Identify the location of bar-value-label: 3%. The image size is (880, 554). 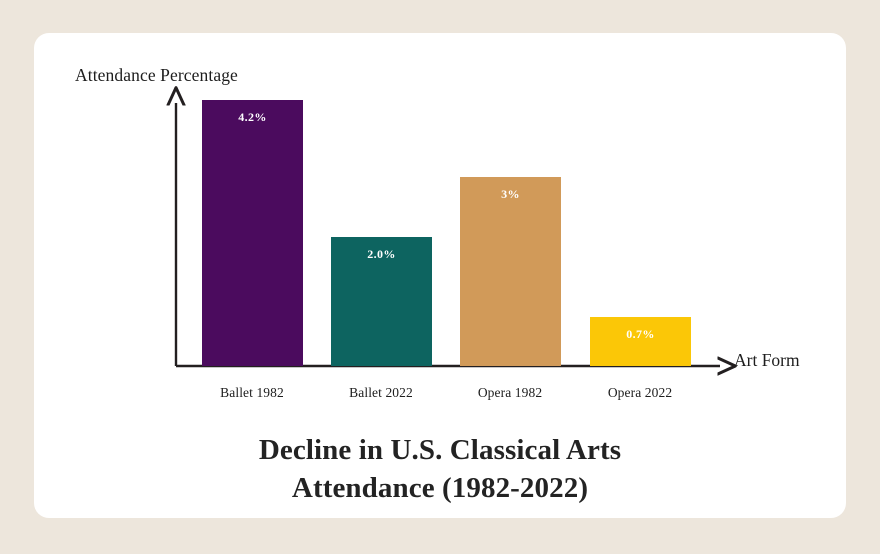
(510, 194).